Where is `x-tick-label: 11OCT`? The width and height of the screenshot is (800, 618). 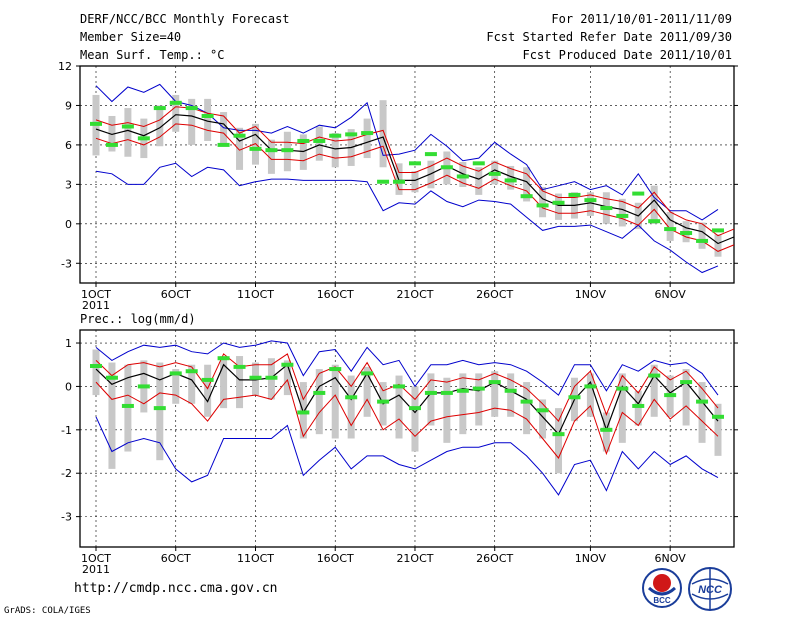 x-tick-label: 11OCT is located at coordinates (255, 558).